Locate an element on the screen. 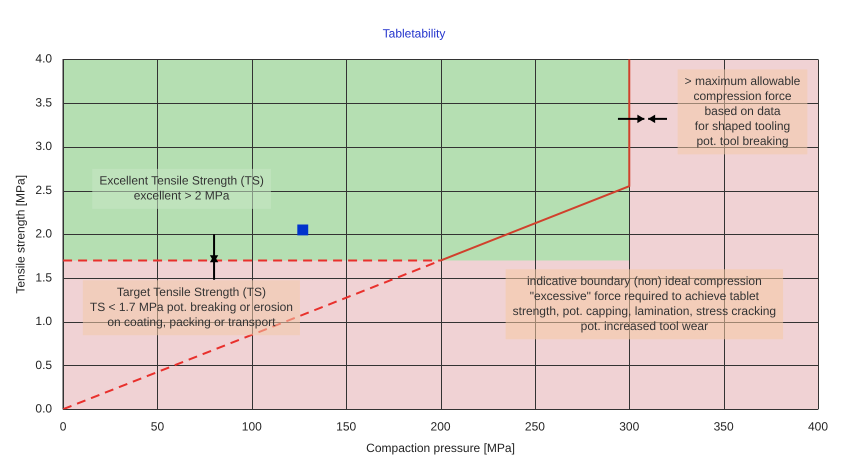 This screenshot has height=465, width=853. x-tick-label: 150 is located at coordinates (346, 427).